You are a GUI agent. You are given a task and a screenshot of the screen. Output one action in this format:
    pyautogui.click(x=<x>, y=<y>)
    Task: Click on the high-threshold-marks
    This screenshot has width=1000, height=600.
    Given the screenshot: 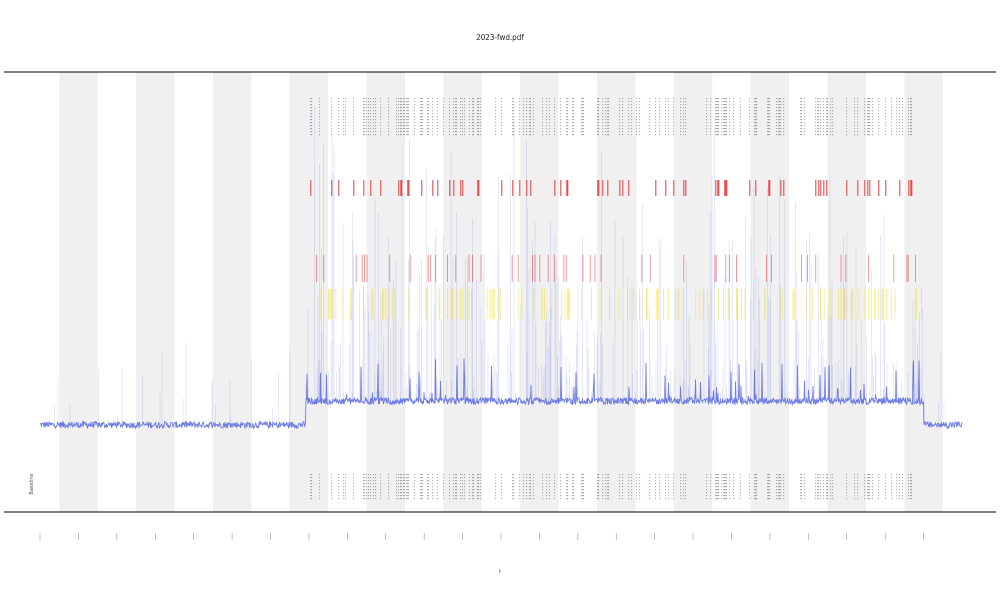 What is the action you would take?
    pyautogui.click(x=616, y=268)
    